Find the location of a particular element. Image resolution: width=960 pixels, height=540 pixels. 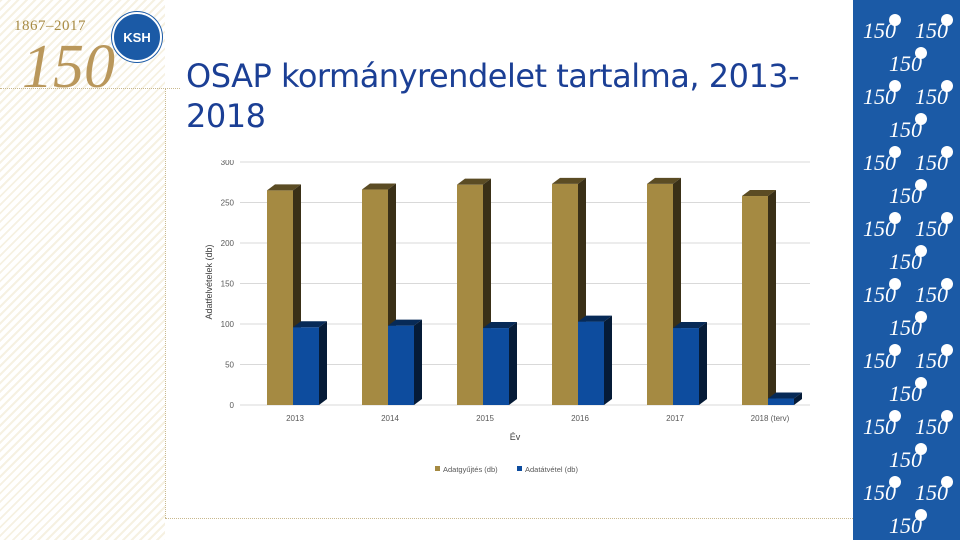

y-tick-label: 200 is located at coordinates (228, 243).